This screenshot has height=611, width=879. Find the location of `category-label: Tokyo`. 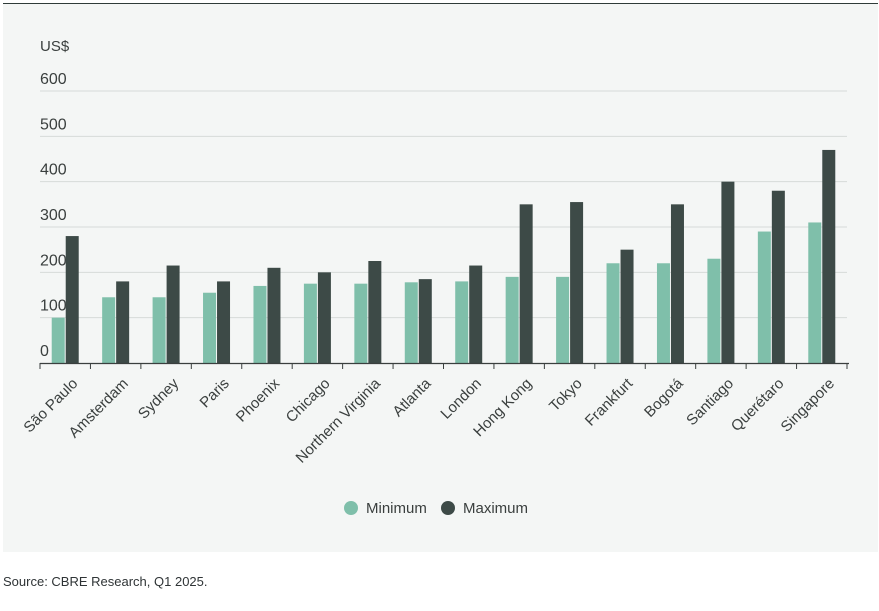

category-label: Tokyo is located at coordinates (566, 395).